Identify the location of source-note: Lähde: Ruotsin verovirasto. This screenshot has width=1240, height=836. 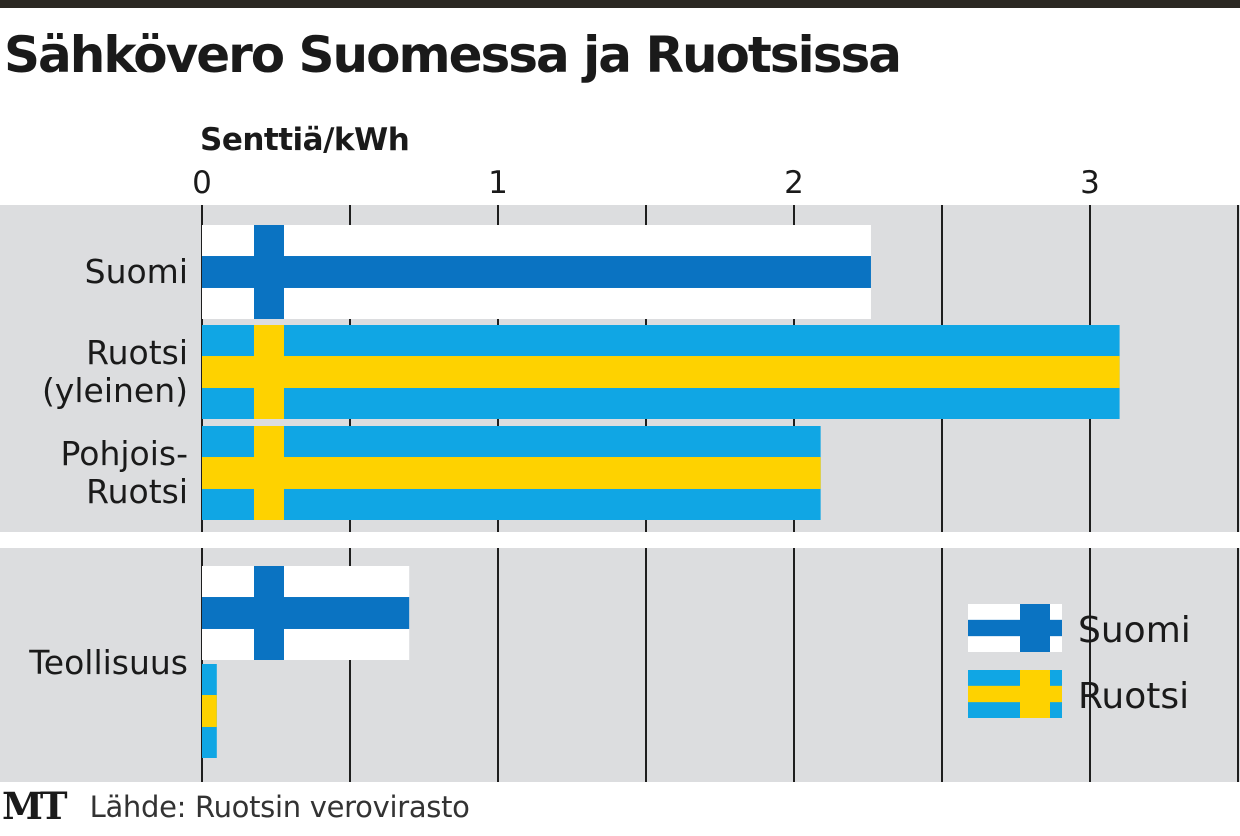
(279, 806).